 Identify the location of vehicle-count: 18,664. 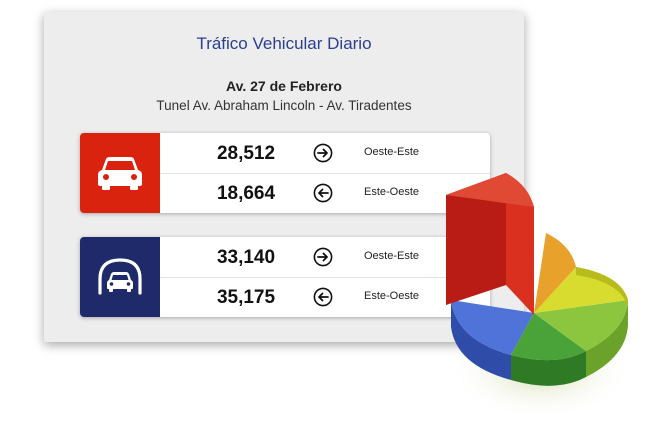
(246, 193).